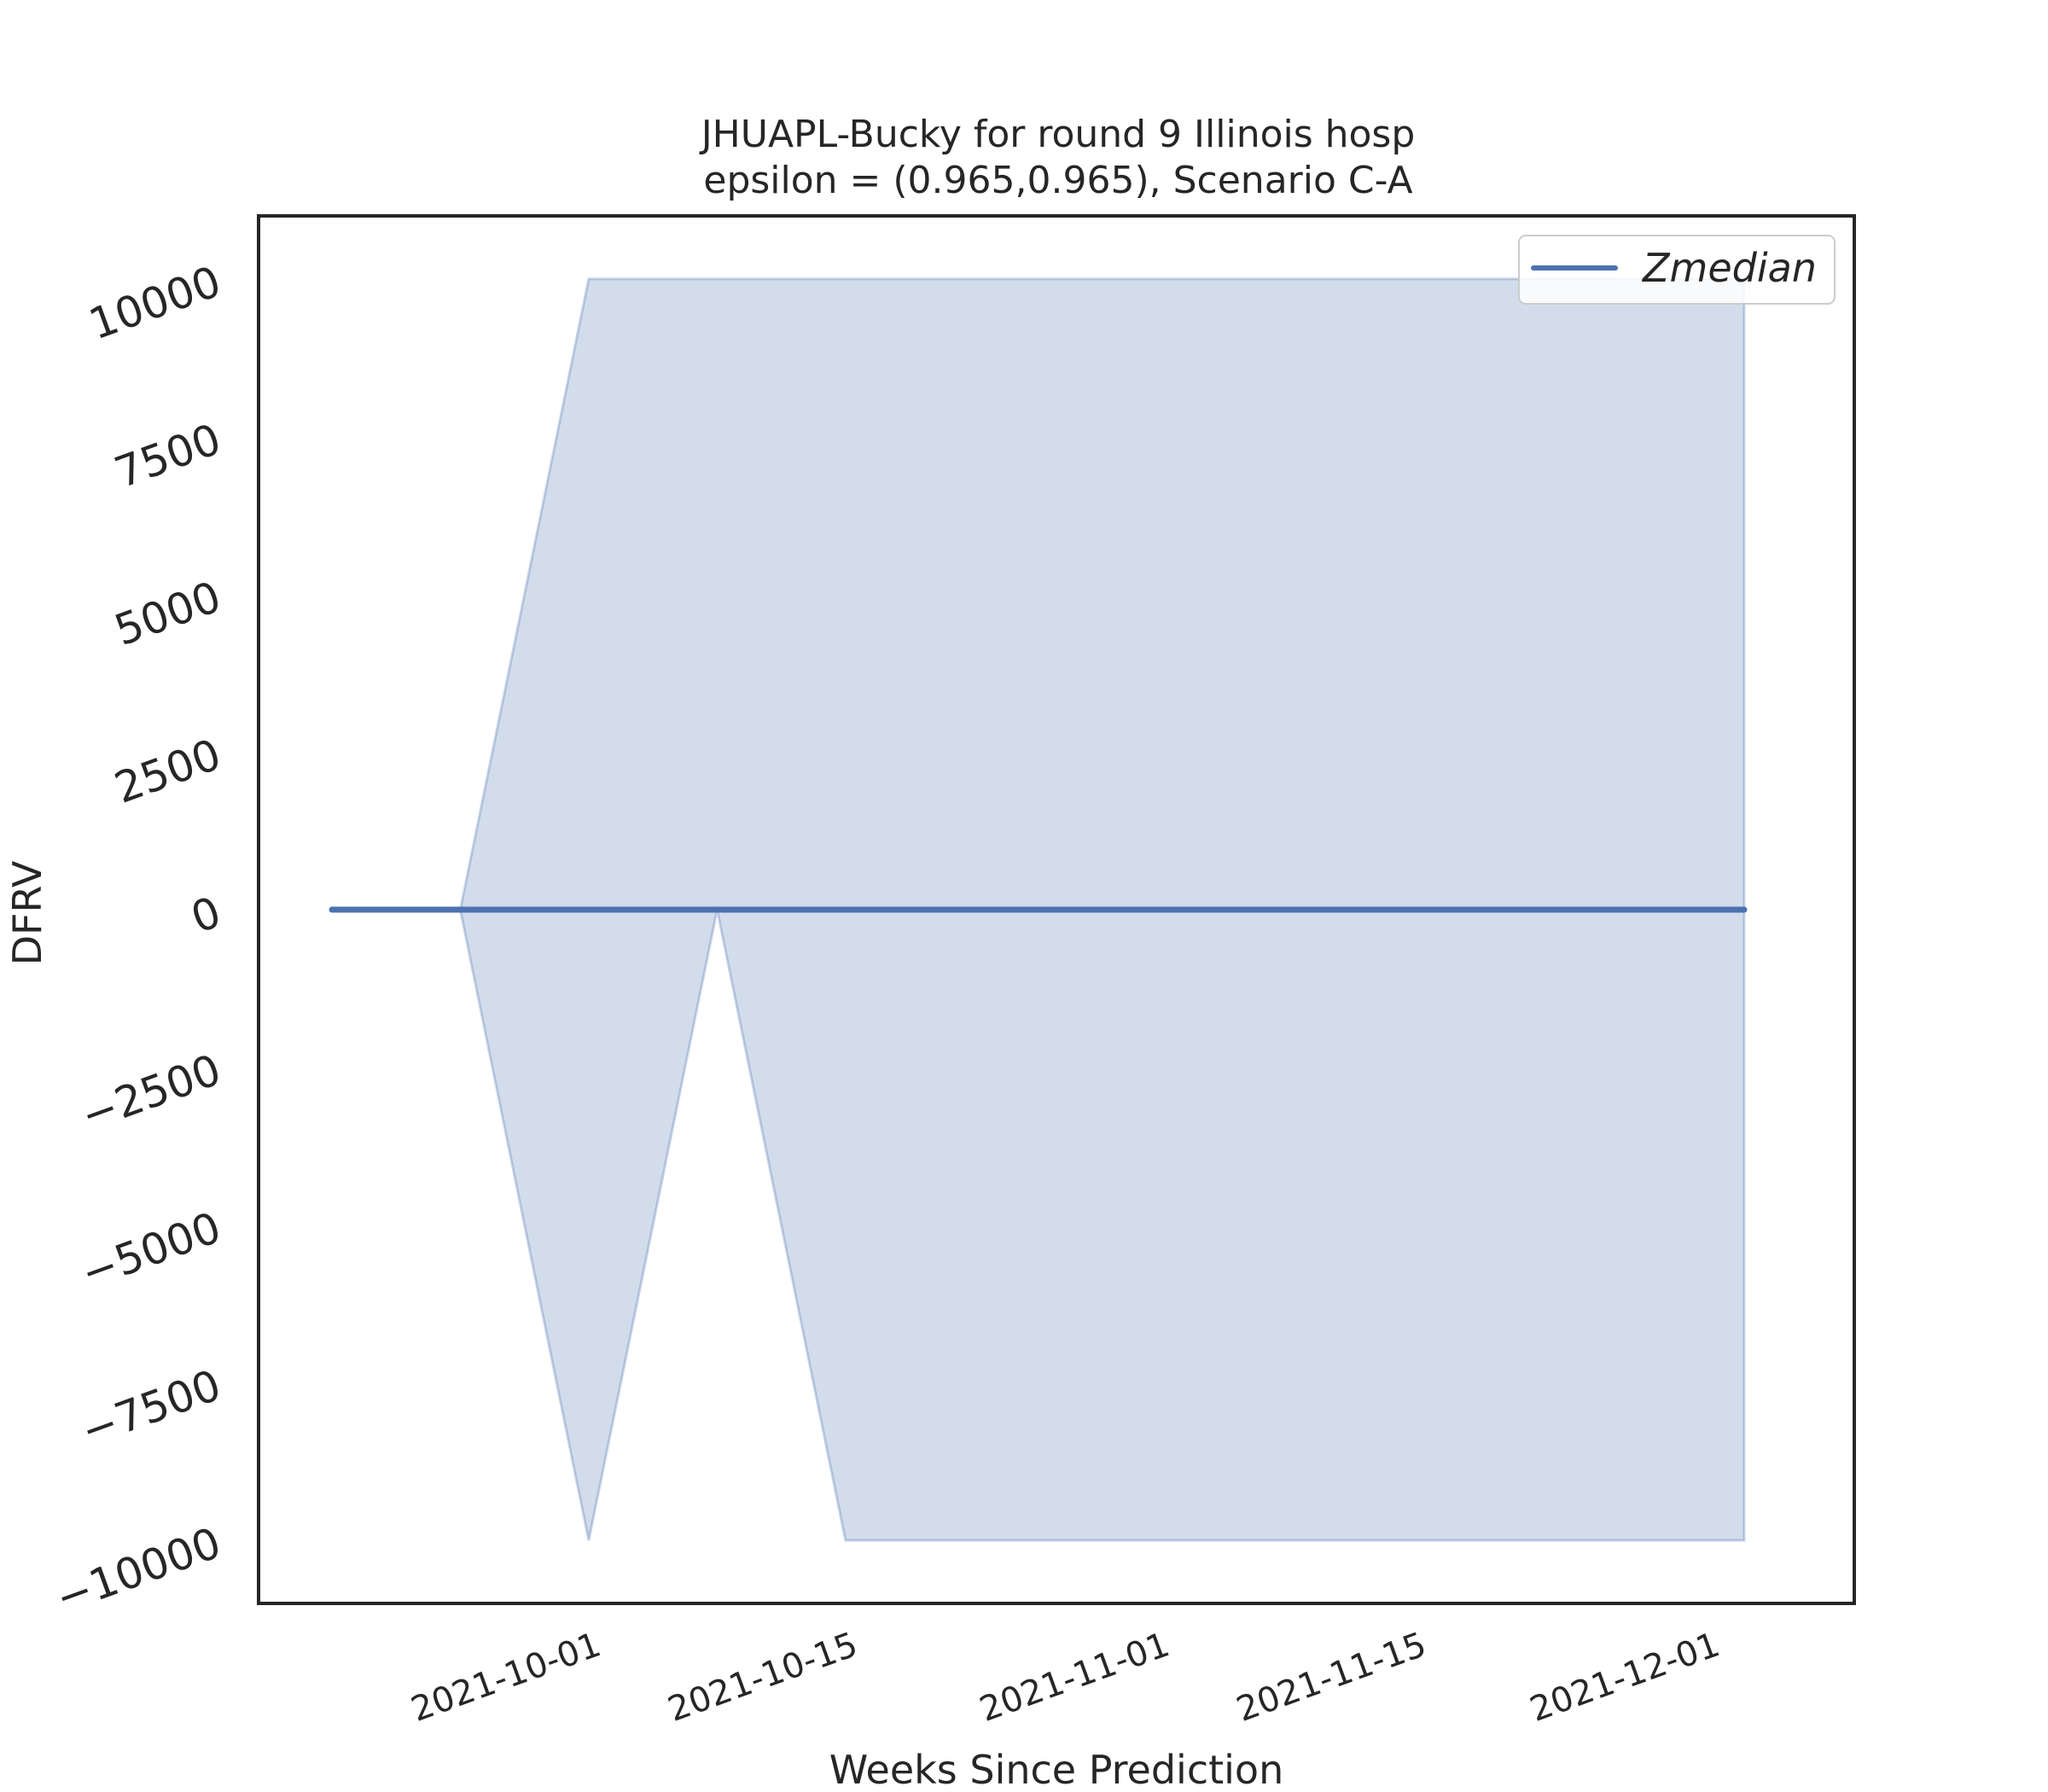 The height and width of the screenshot is (1792, 2048). What do you see at coordinates (150, 1092) in the screenshot?
I see `y-tick-label: −2500` at bounding box center [150, 1092].